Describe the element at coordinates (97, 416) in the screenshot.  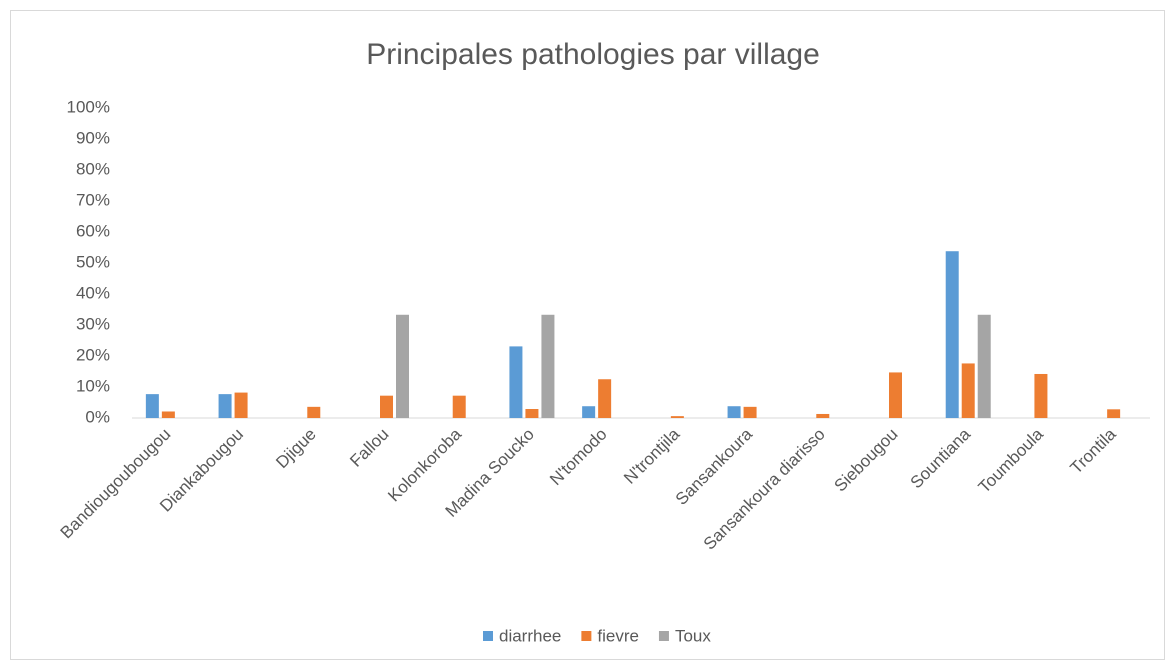
I see `y-tick-label: 0%` at that location.